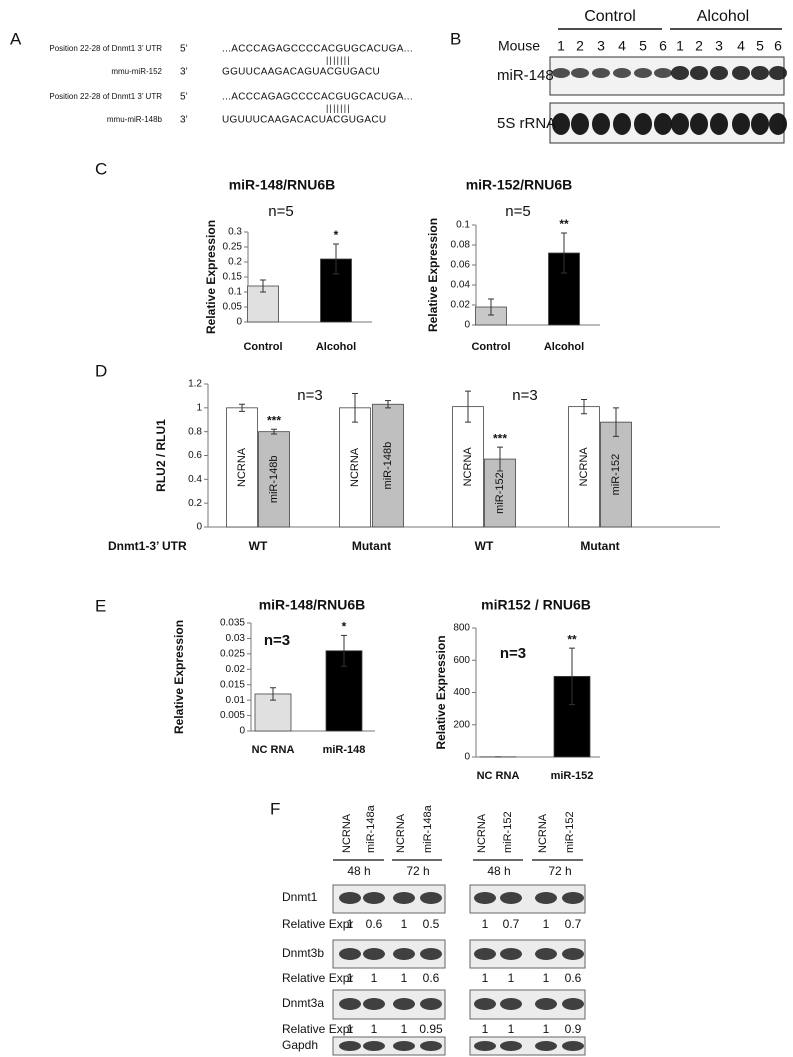 Image resolution: width=793 pixels, height=1057 pixels. What do you see at coordinates (622, 46) in the screenshot?
I see `lane-number: 4` at bounding box center [622, 46].